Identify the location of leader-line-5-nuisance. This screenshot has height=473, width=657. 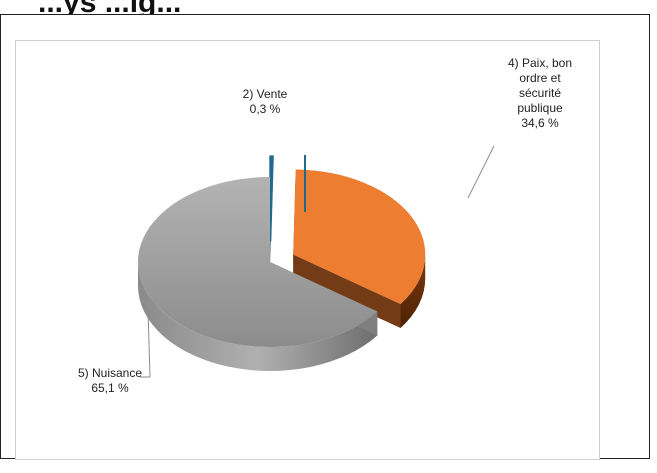
(149, 343).